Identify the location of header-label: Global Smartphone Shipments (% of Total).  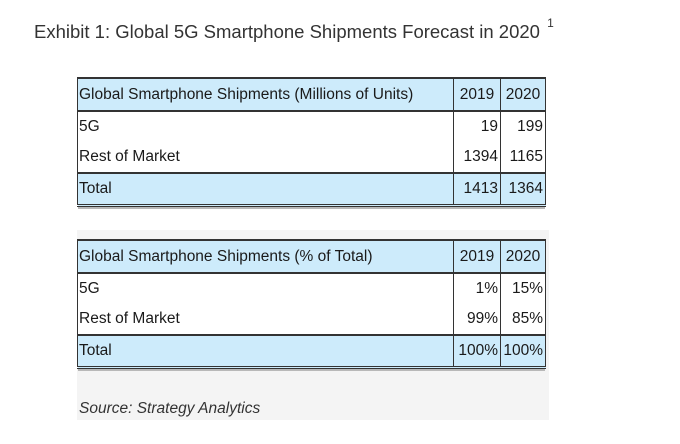
(265, 256).